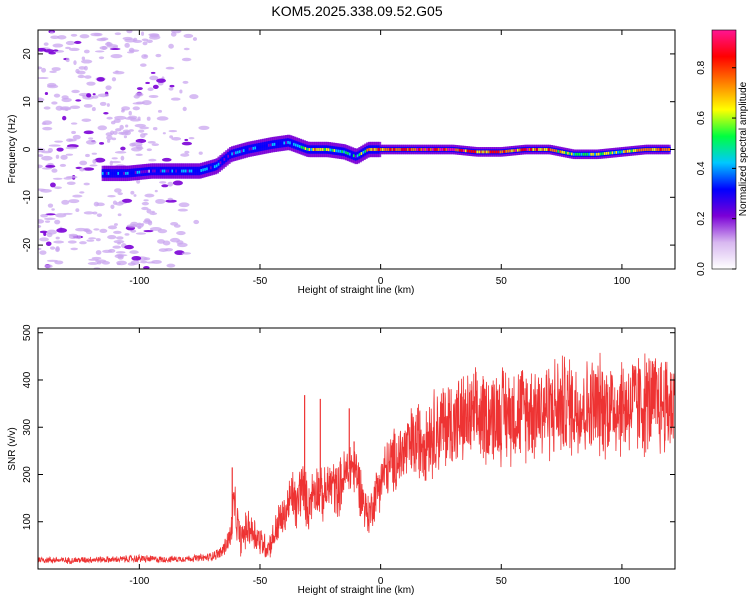 The image size is (750, 600). Describe the element at coordinates (356, 11) in the screenshot. I see `figure-title: KOM5.2025.338.09.52.G05` at that location.